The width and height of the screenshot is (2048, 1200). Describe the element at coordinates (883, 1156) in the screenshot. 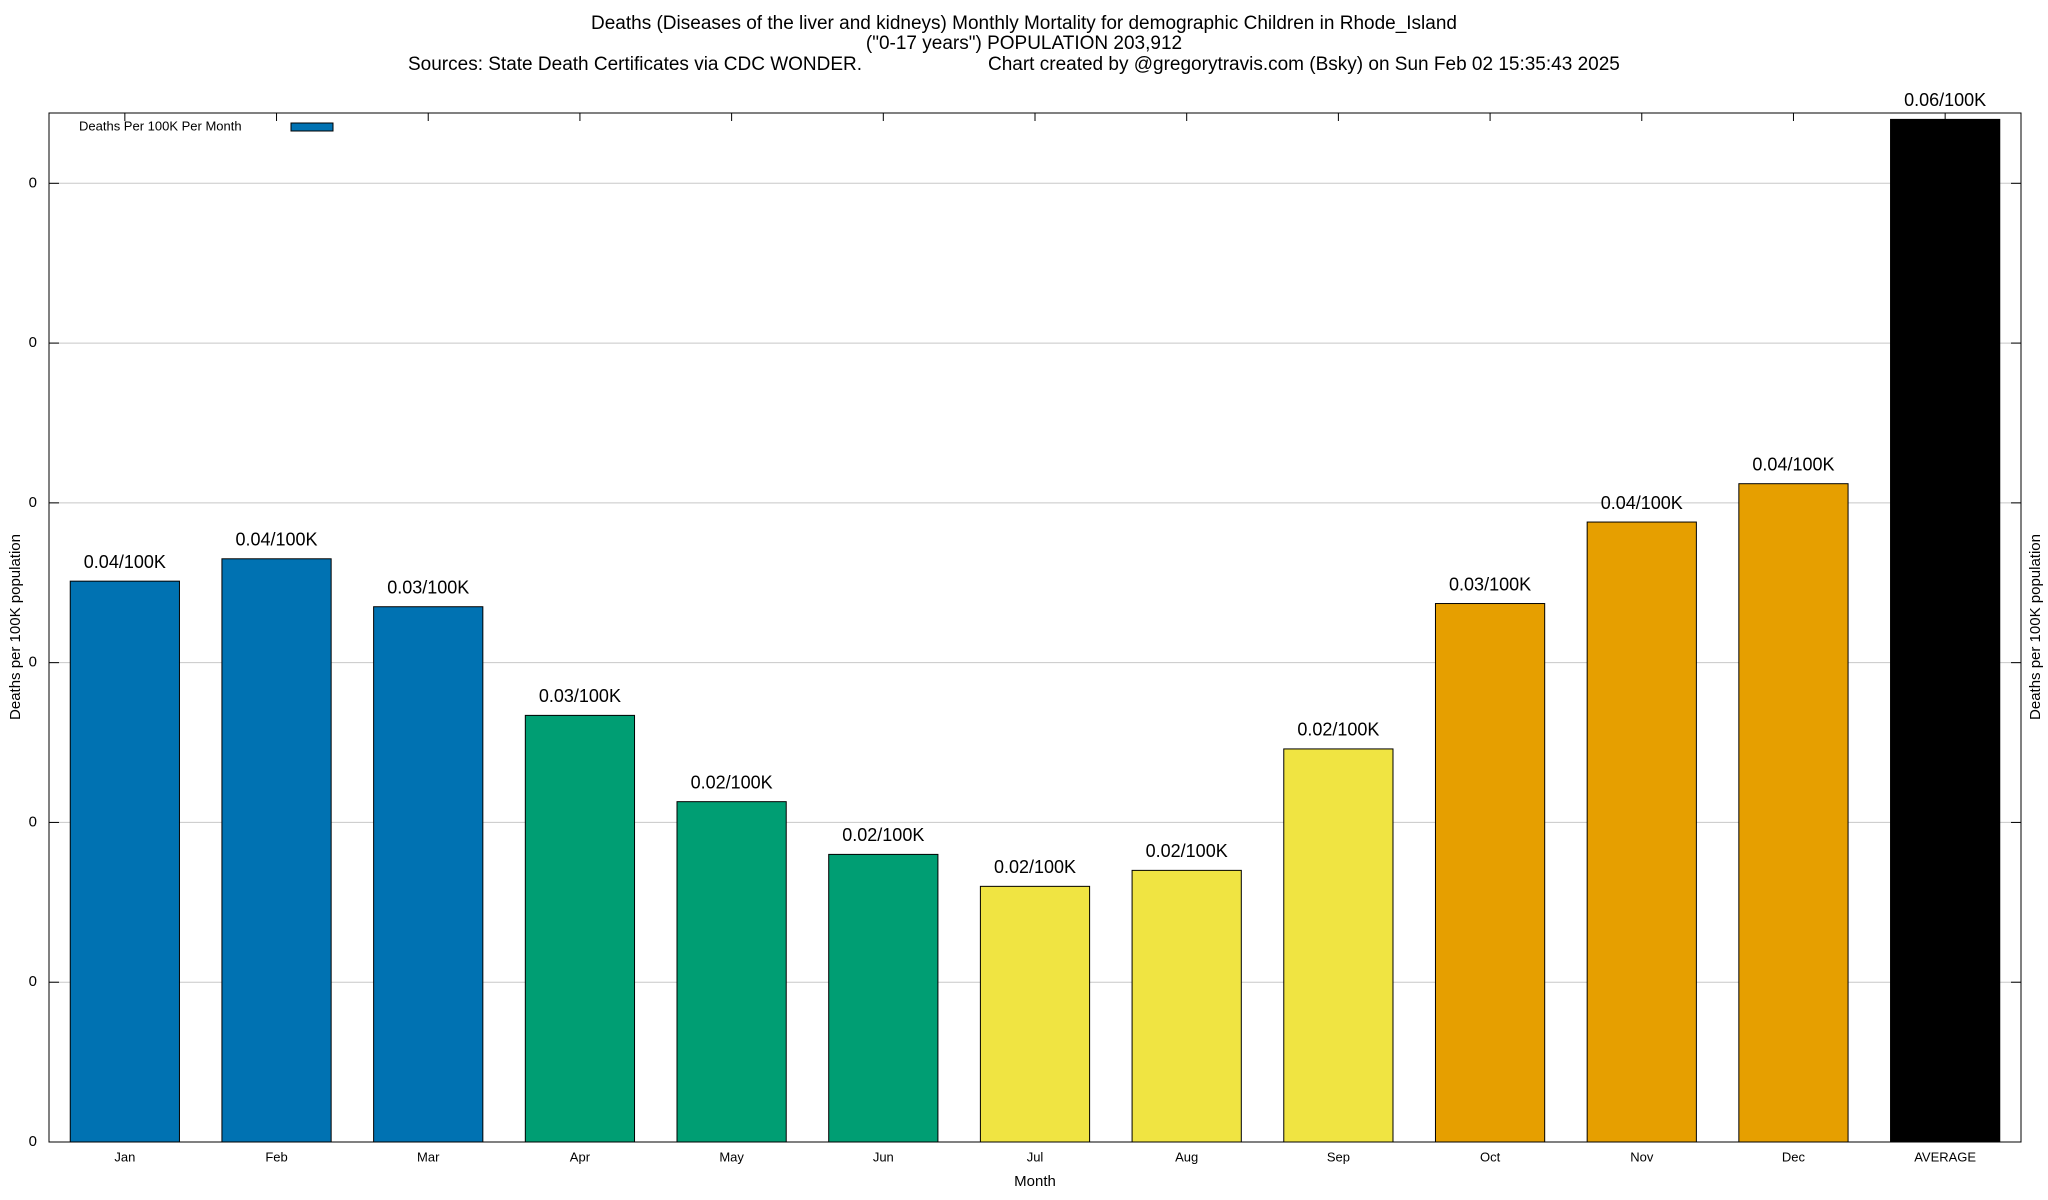

I see `x-tick-label: Jun` at that location.